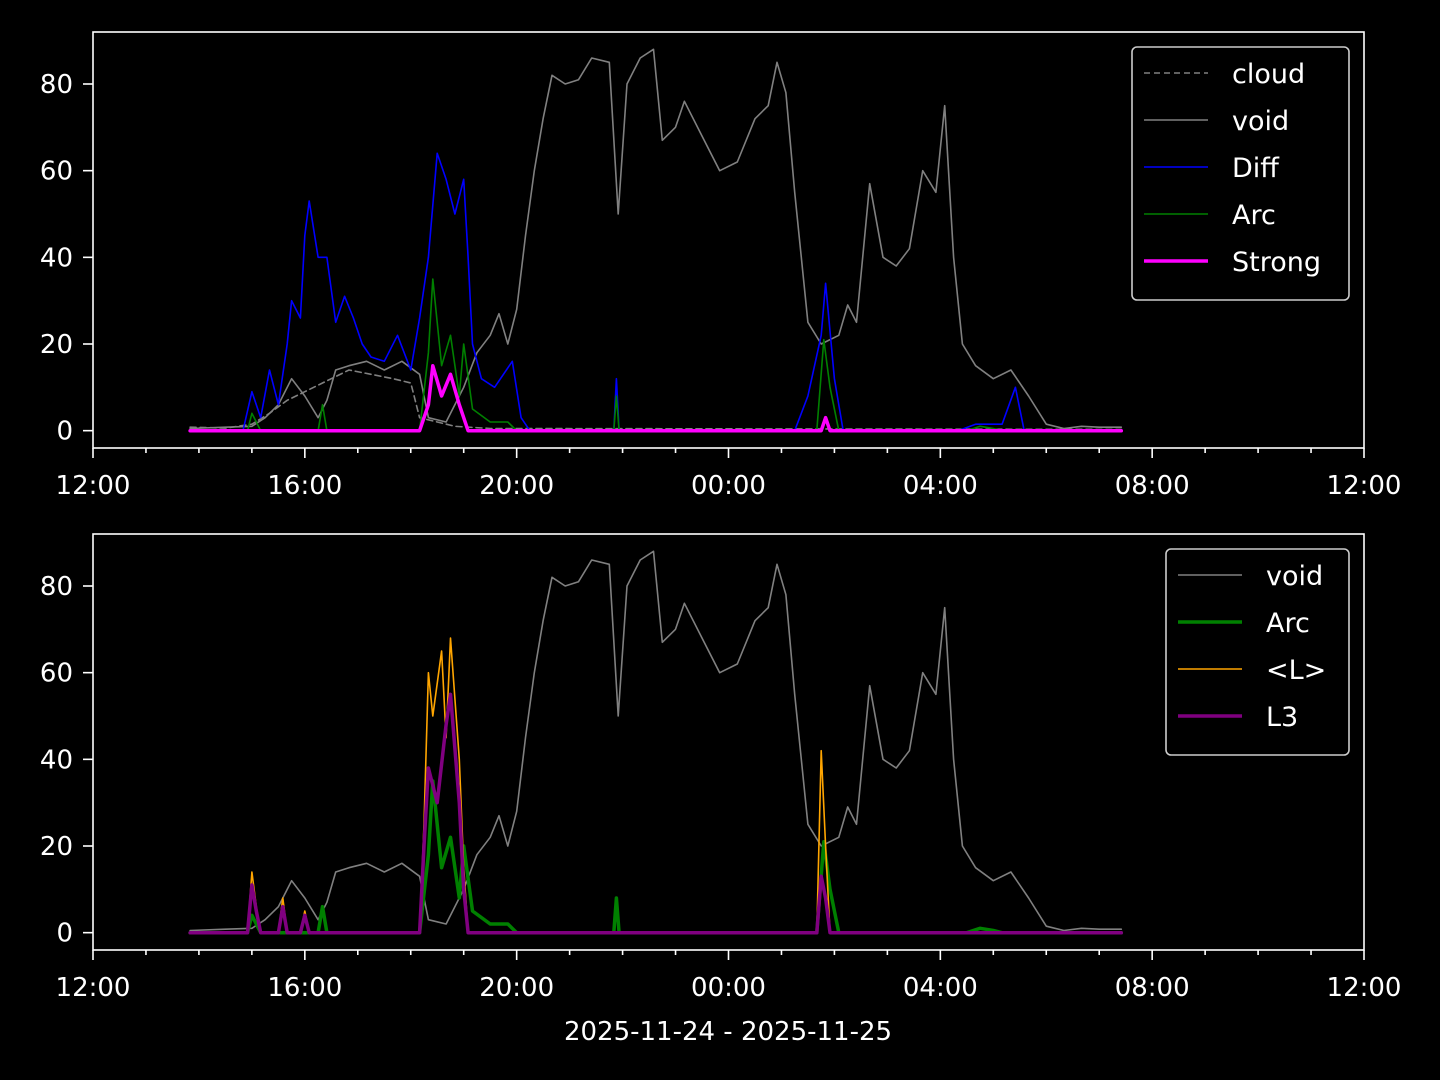 The width and height of the screenshot is (1440, 1080). I want to click on top-chart-y-tick-label: 0, so click(64, 432).